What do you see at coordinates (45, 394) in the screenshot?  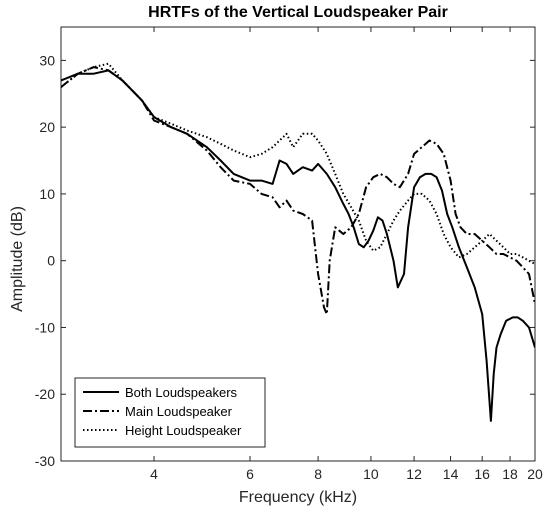 I see `y-tick-label: -20` at bounding box center [45, 394].